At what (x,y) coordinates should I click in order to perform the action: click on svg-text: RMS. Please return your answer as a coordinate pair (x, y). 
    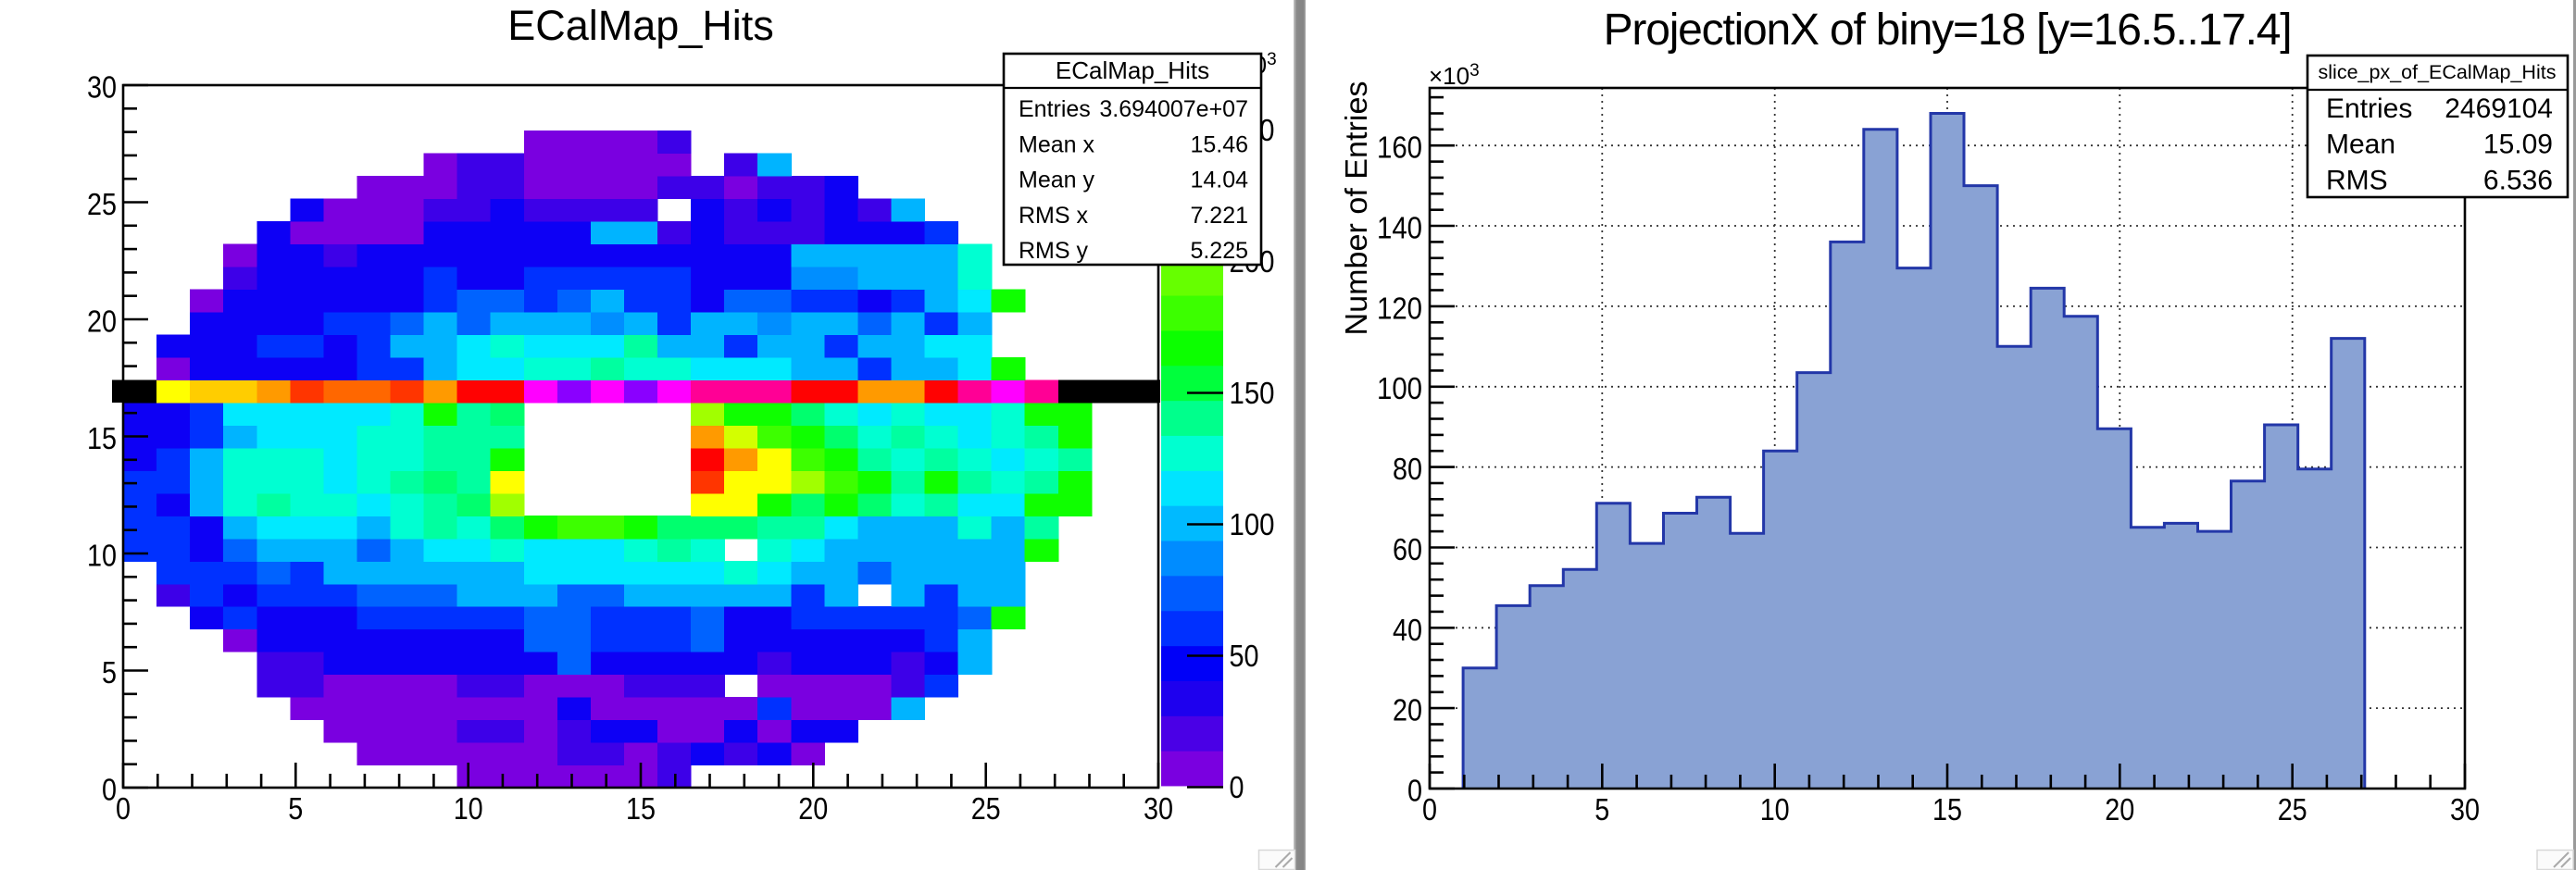
    Looking at the image, I should click on (2357, 180).